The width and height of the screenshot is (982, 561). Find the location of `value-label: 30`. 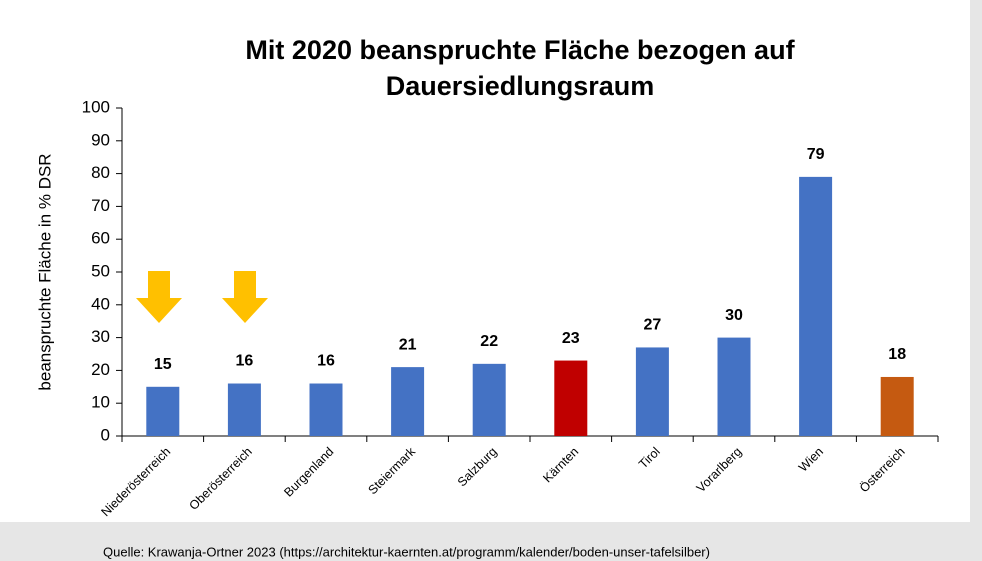

value-label: 30 is located at coordinates (734, 315).